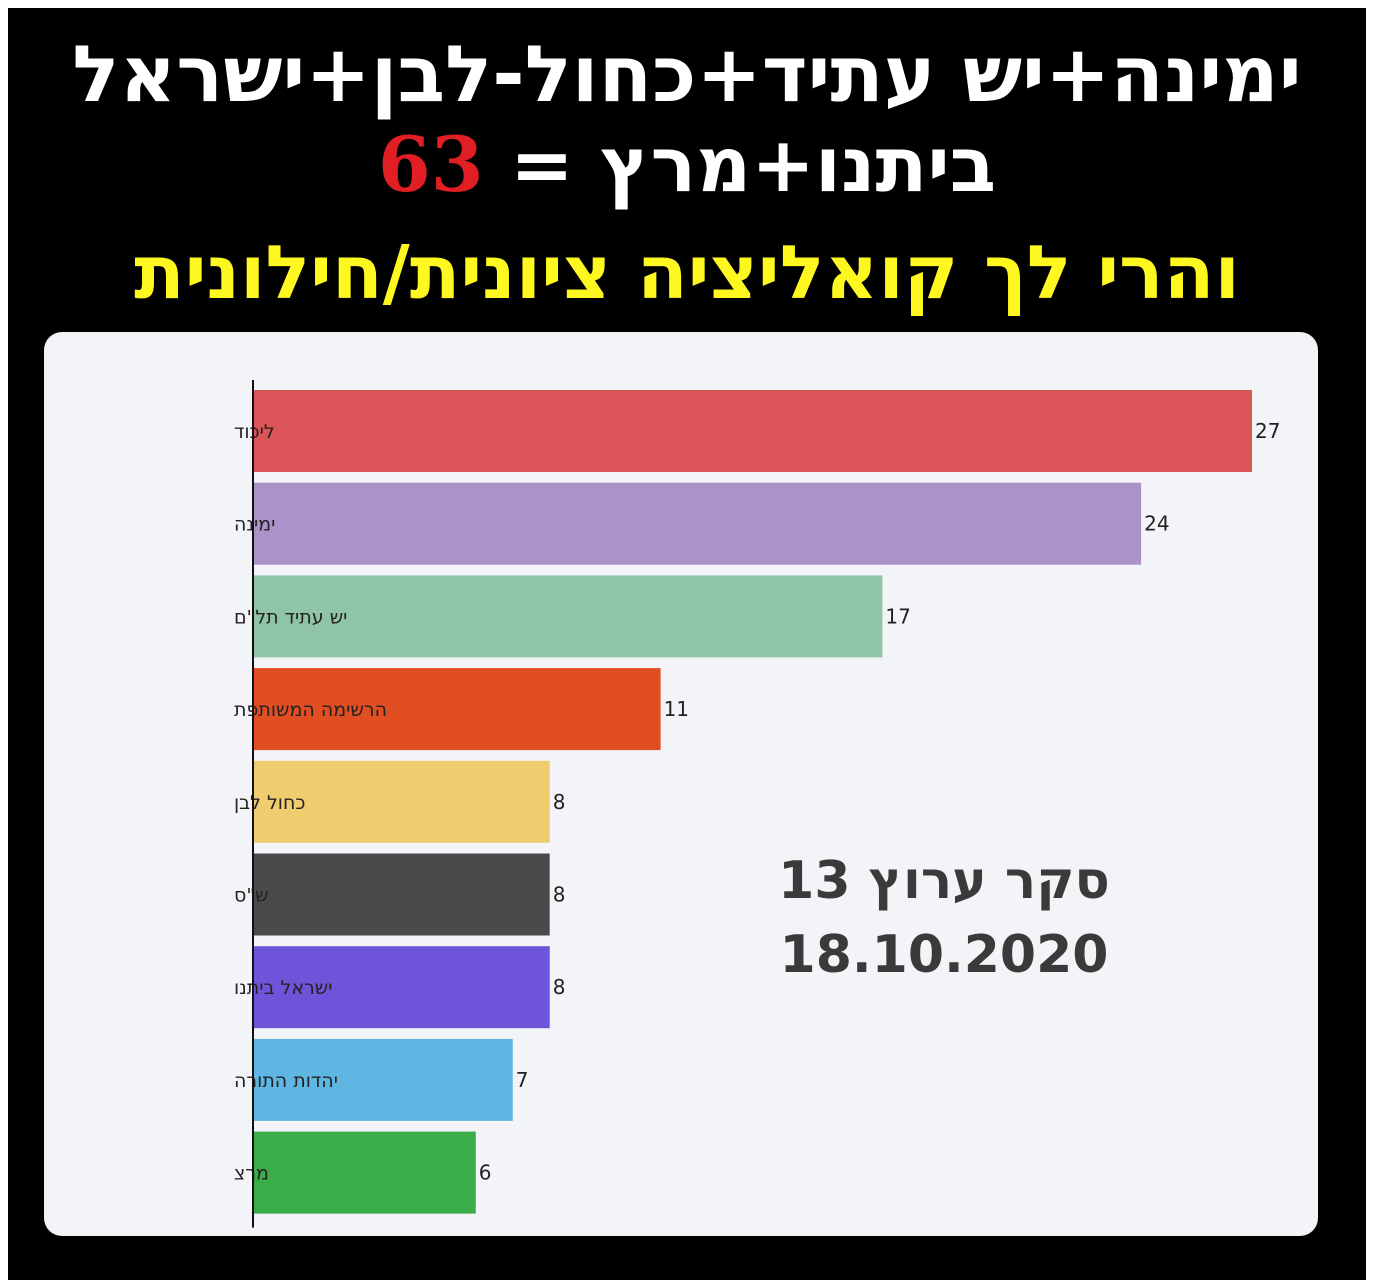  I want to click on poll-source-title: סקר ערוץ 13, so click(944, 881).